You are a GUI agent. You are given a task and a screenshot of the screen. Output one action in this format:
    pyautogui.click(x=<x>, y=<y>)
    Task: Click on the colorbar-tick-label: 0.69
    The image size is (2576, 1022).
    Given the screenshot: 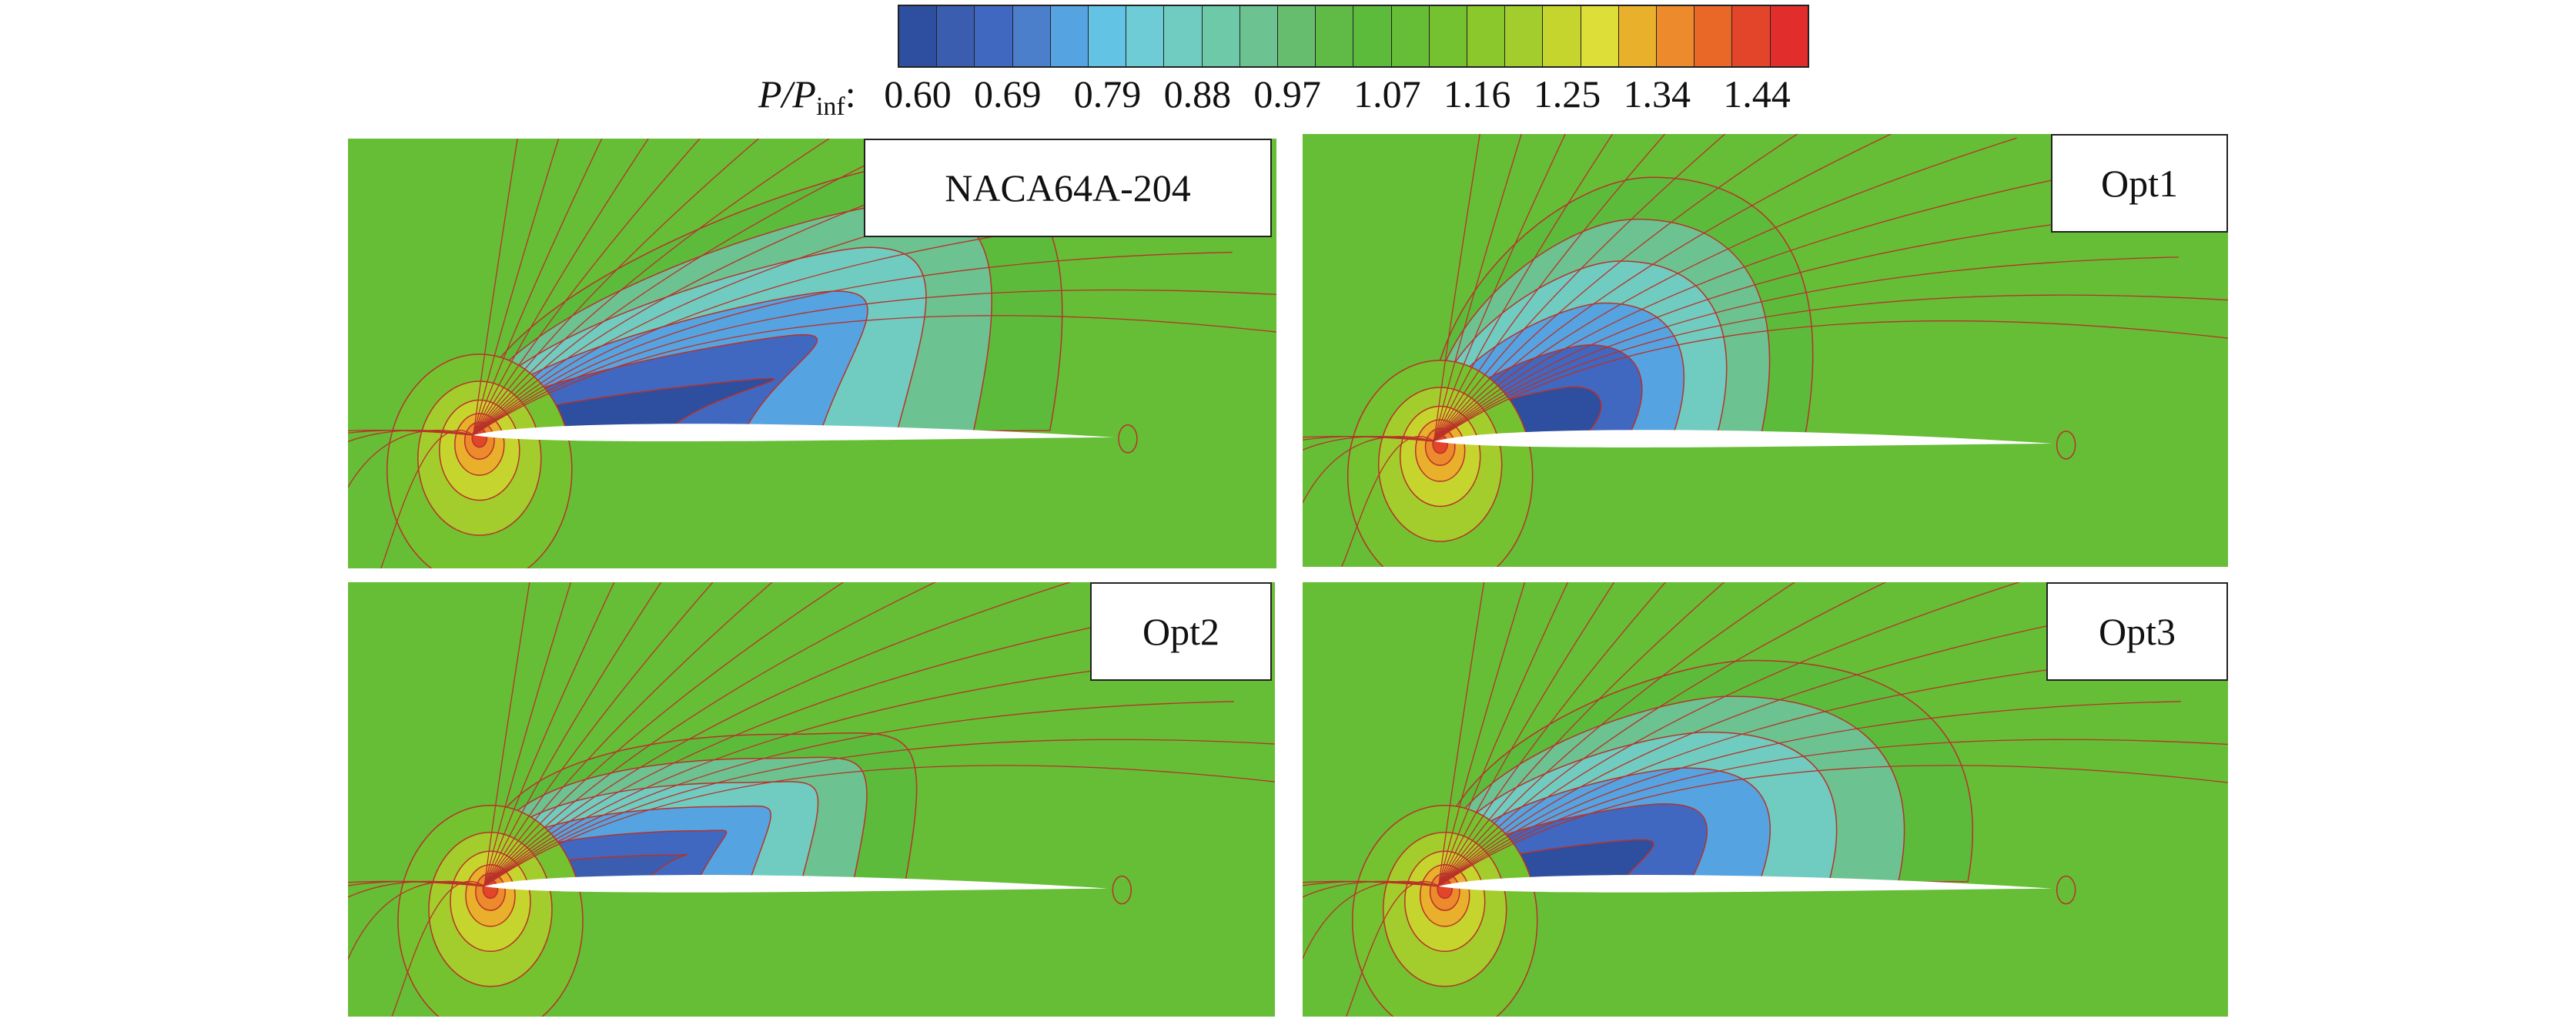 What is the action you would take?
    pyautogui.click(x=1008, y=94)
    